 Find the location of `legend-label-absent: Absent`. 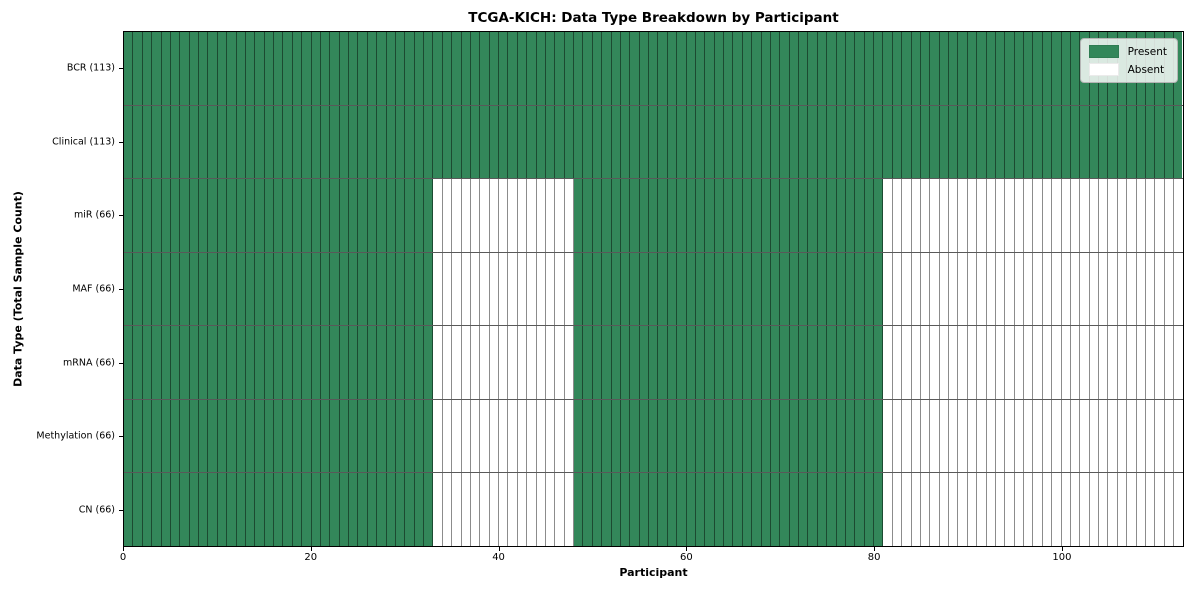

legend-label-absent: Absent is located at coordinates (1146, 69).